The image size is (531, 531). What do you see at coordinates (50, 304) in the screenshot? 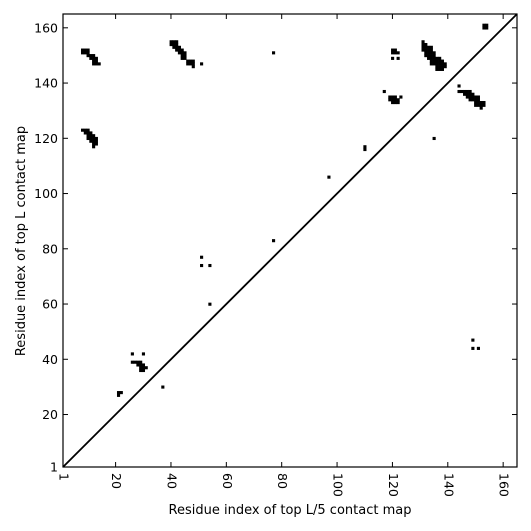
I see `y-tick-label: 60` at bounding box center [50, 304].